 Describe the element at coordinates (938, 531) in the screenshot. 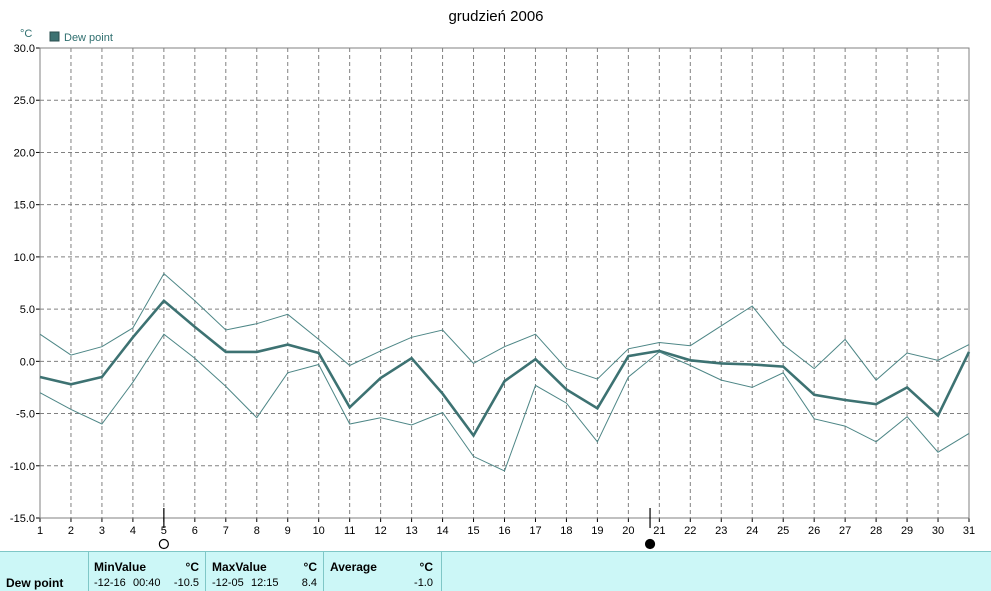

I see `x-tick-label: 30` at that location.